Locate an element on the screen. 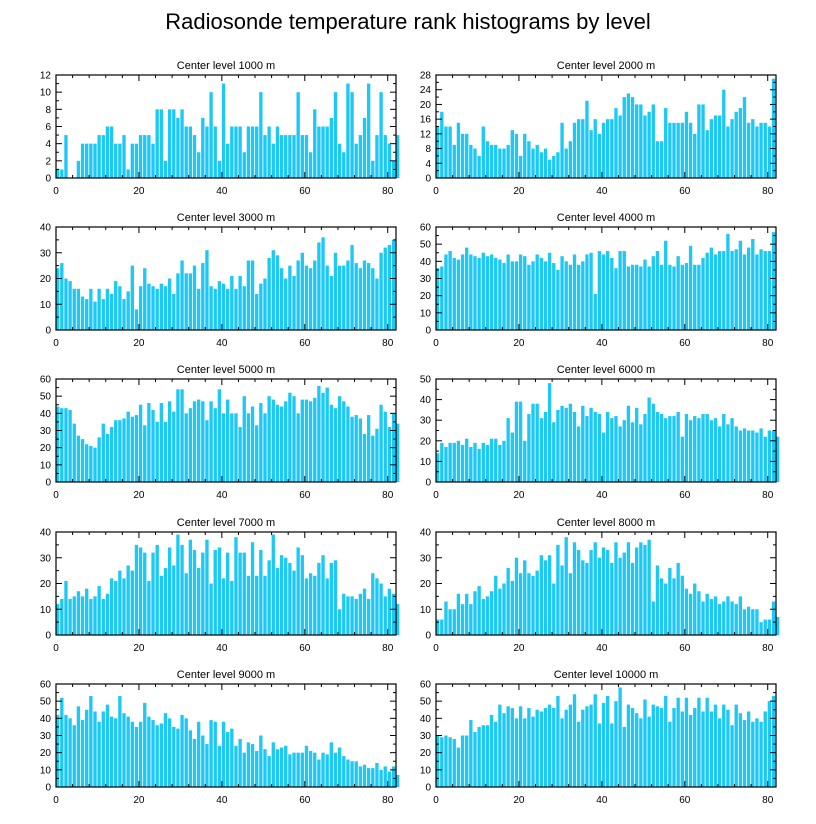 The height and width of the screenshot is (824, 816). x-tick-label: 40 is located at coordinates (222, 800).